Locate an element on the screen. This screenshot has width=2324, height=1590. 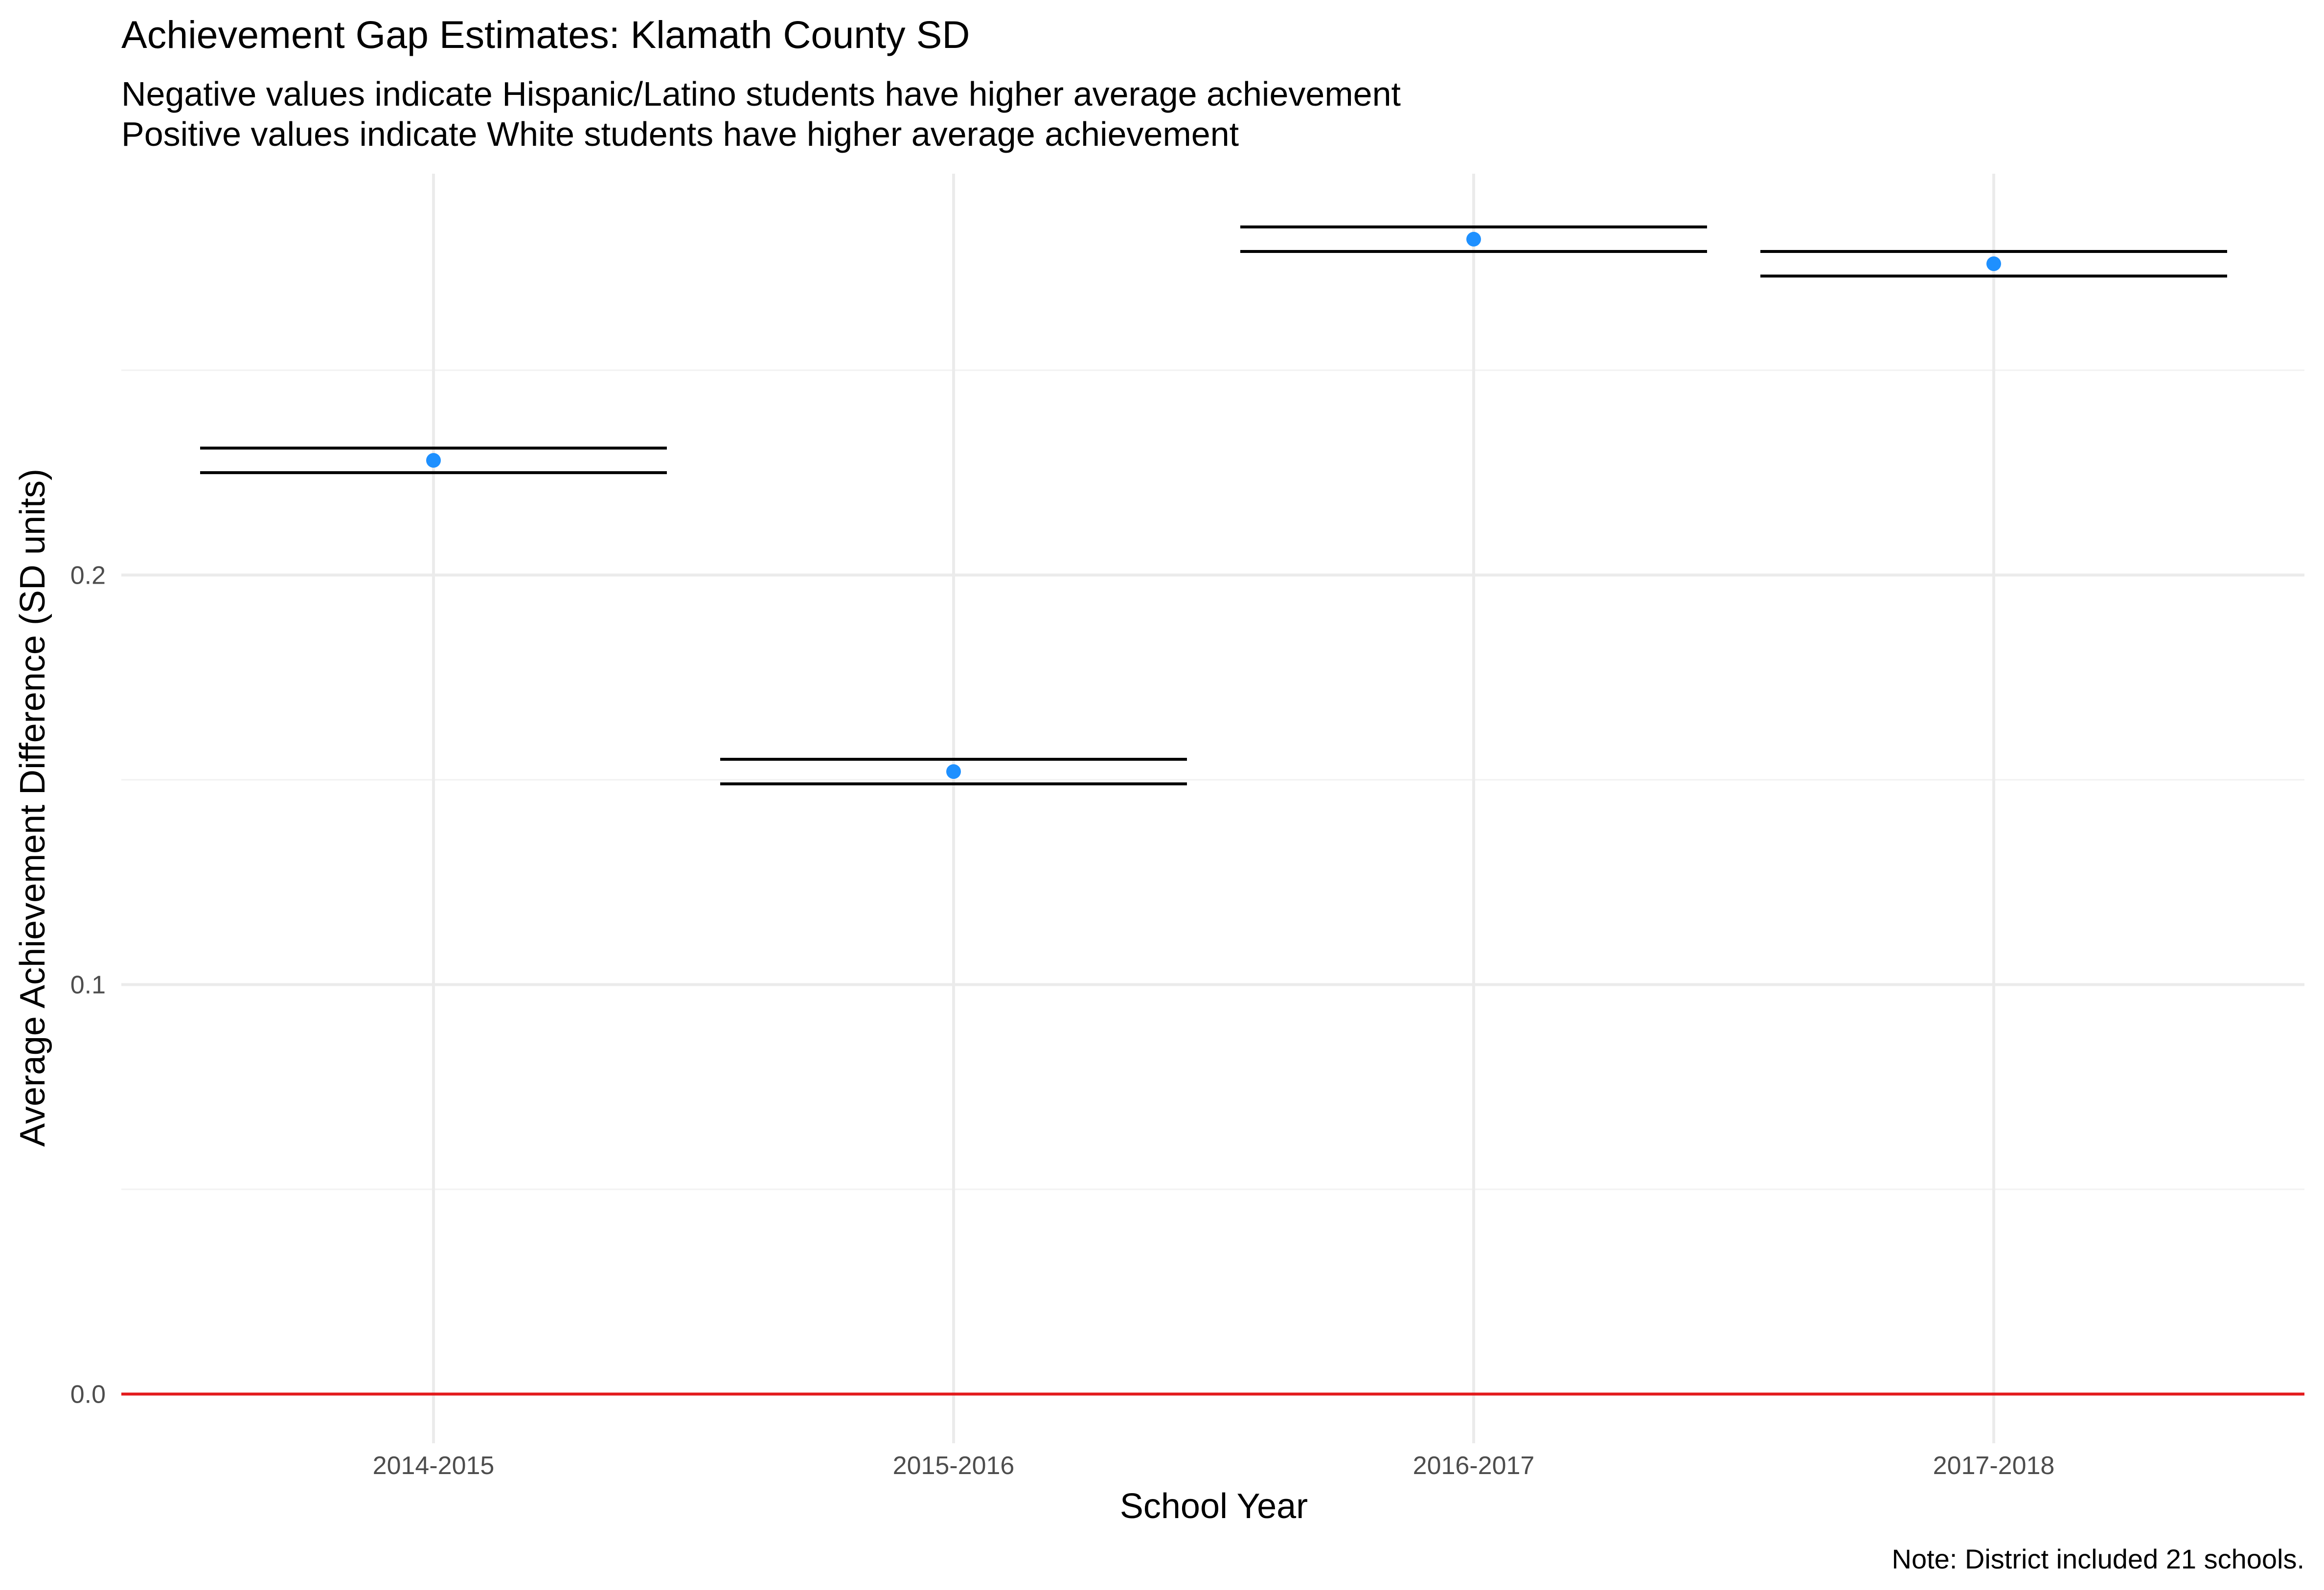
x-tick-label-1: 2015-2016 is located at coordinates (954, 1466).